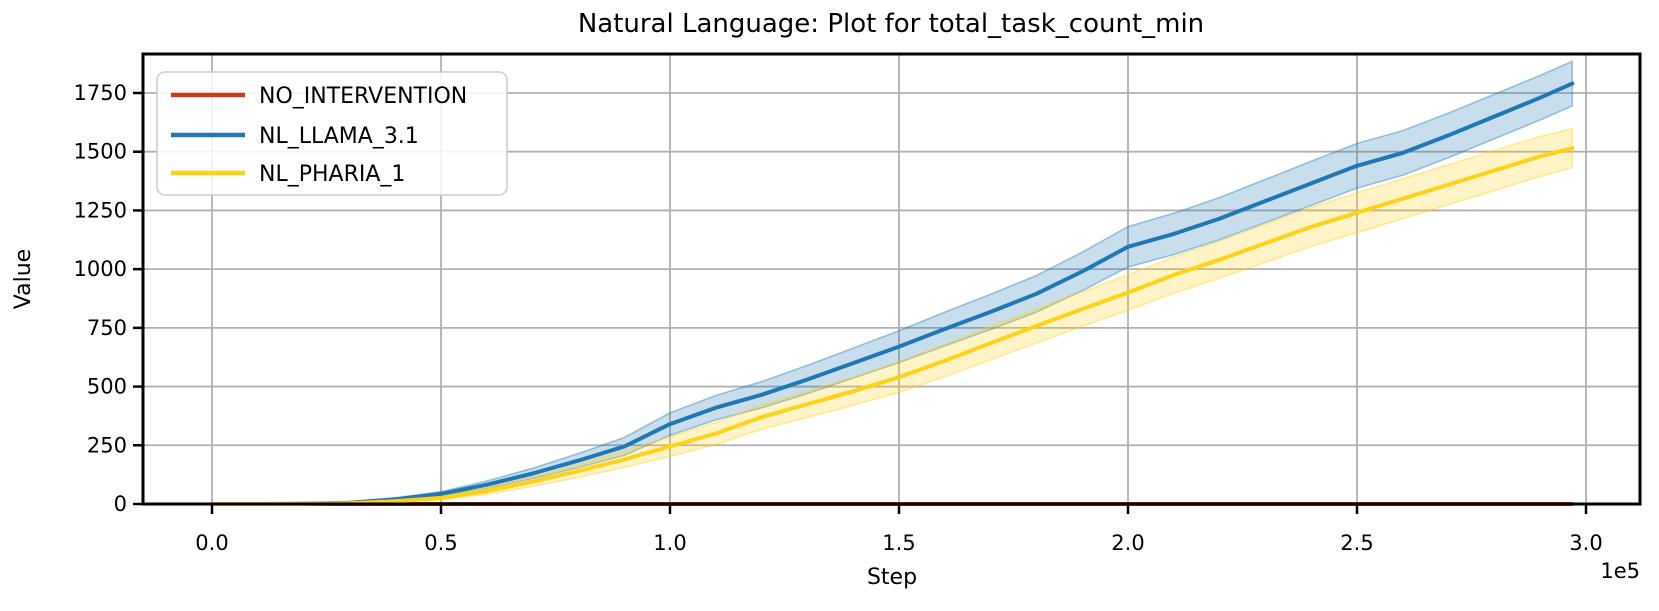 This screenshot has height=611, width=1659. What do you see at coordinates (107, 387) in the screenshot?
I see `y-tick-label: 500` at bounding box center [107, 387].